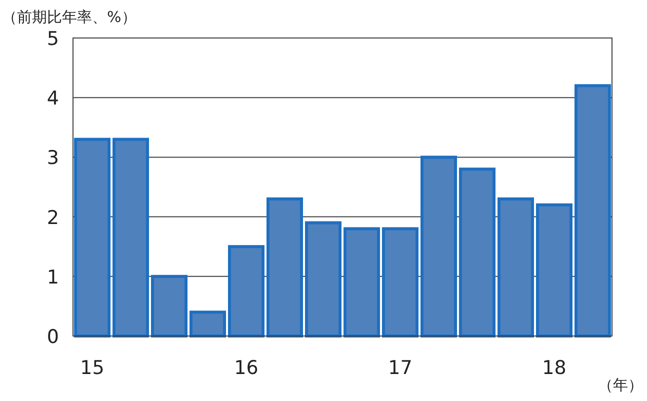  What do you see at coordinates (52, 217) in the screenshot?
I see `y-tick-label: 2` at bounding box center [52, 217].